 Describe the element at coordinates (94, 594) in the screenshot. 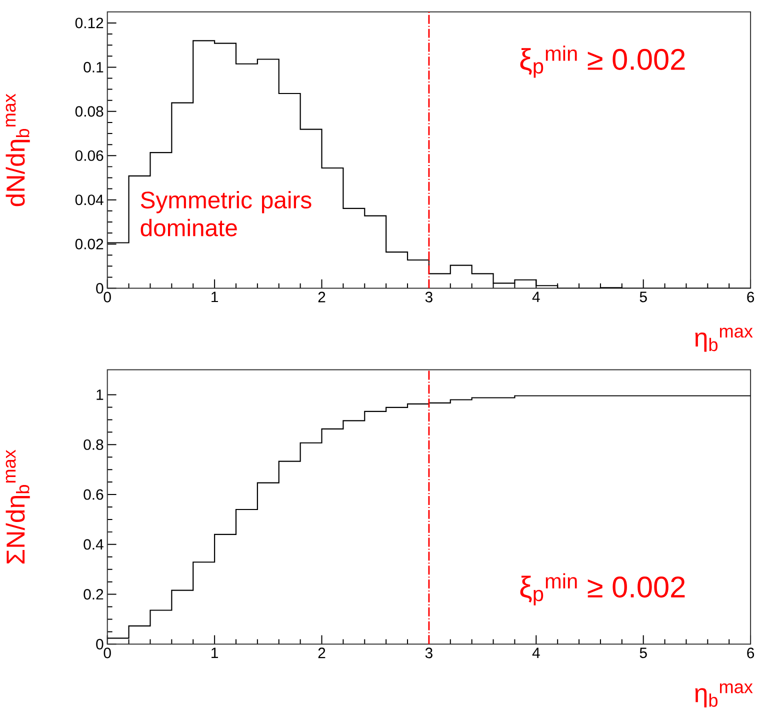

I see `y-tick-label: 0.2` at that location.